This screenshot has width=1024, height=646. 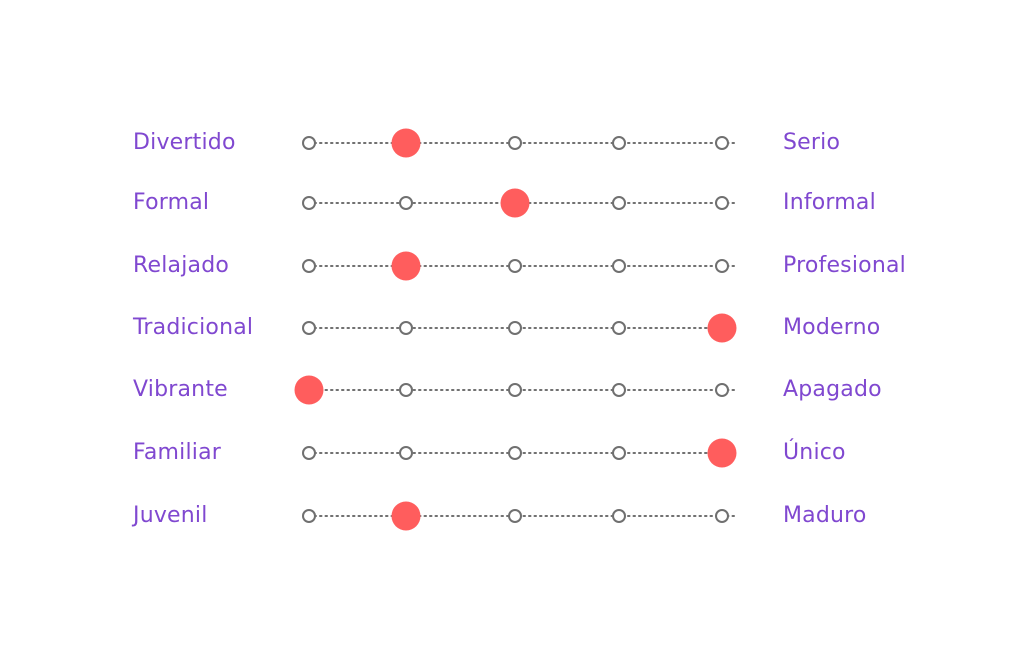 What do you see at coordinates (170, 515) in the screenshot?
I see `scale-left-label: Juvenil` at bounding box center [170, 515].